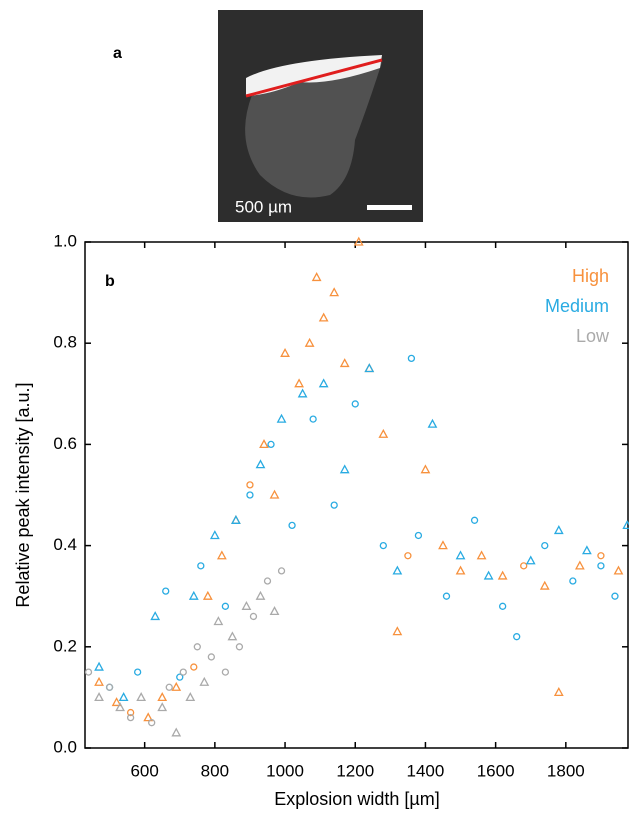 The width and height of the screenshot is (629, 817). I want to click on x-tick-label: 1400, so click(426, 770).